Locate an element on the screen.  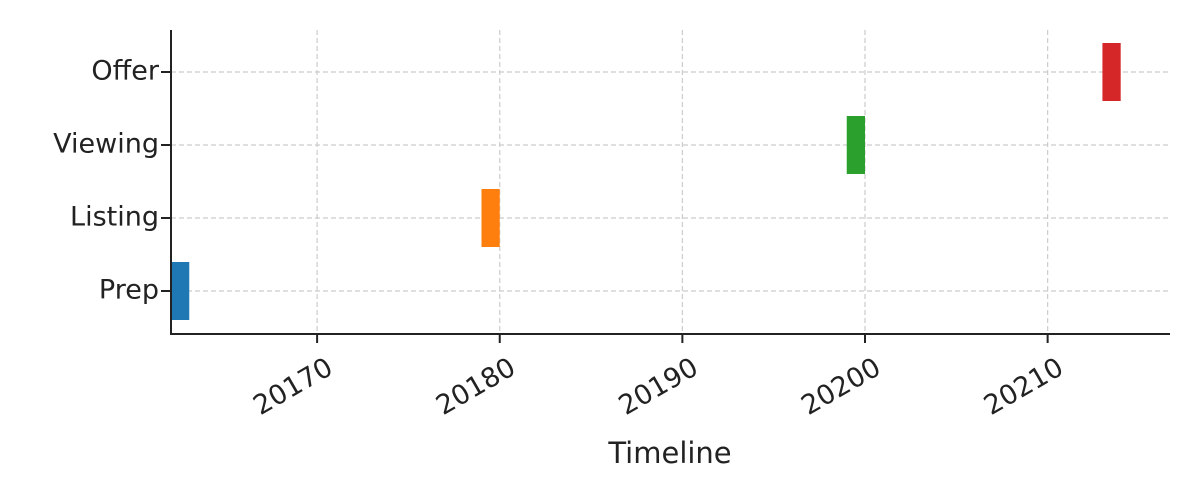
x-tick-label: 20200 is located at coordinates (841, 387).